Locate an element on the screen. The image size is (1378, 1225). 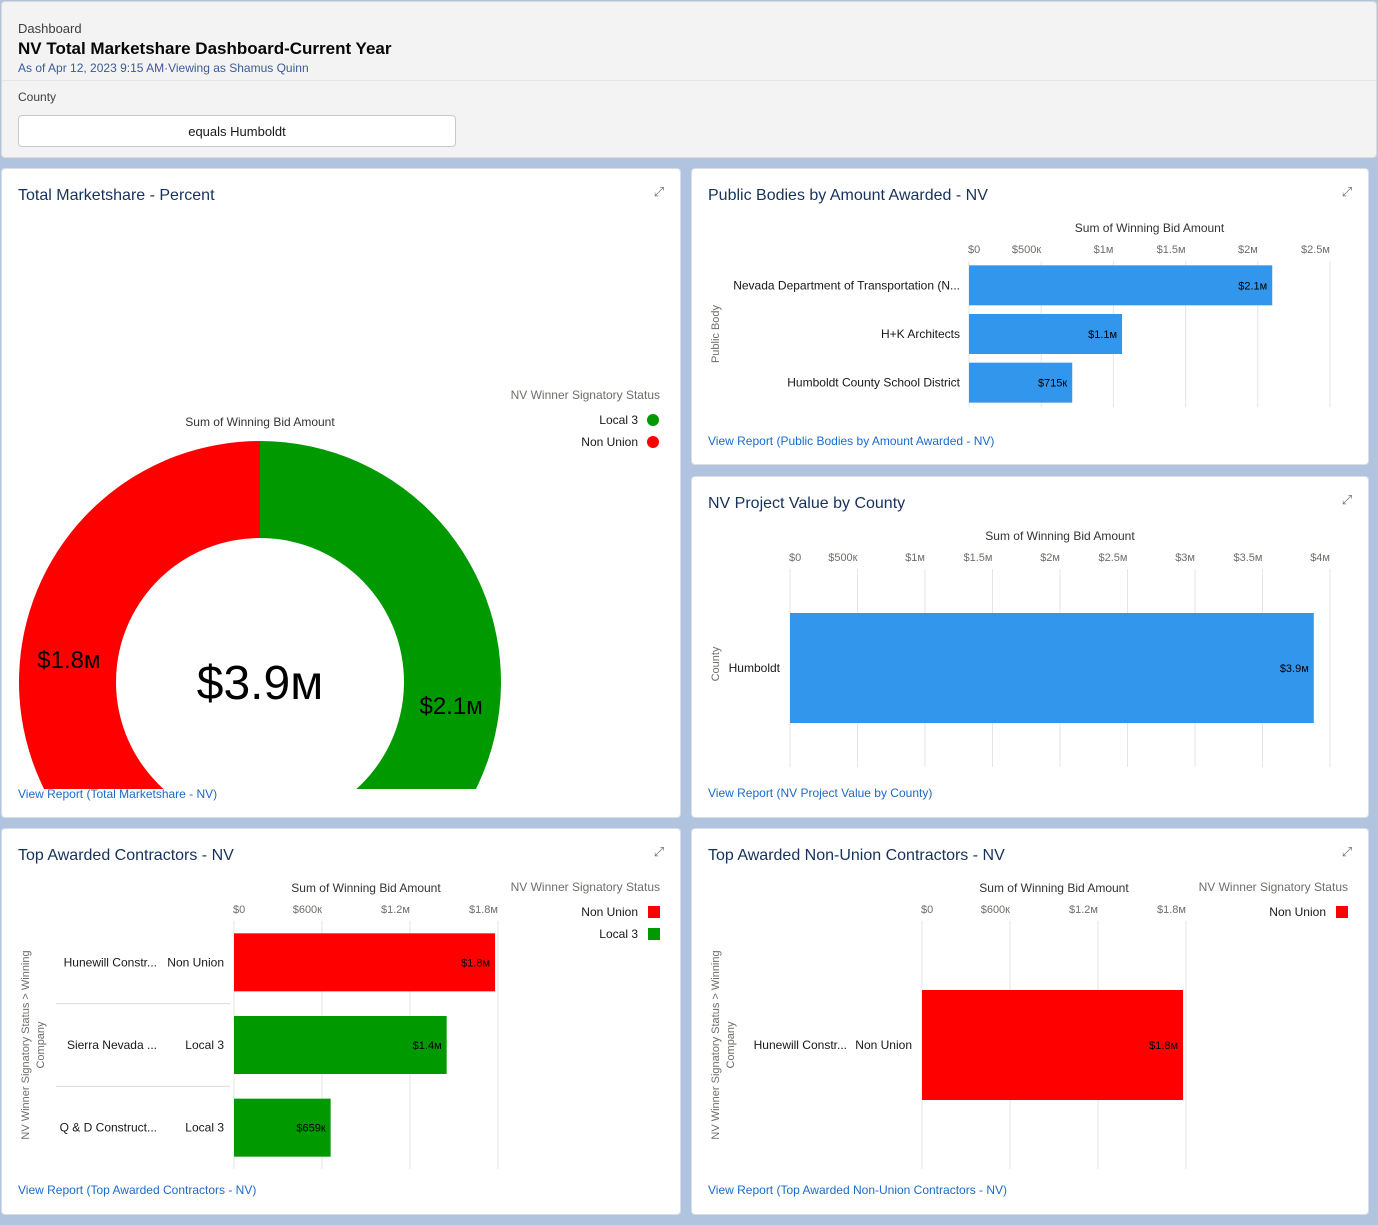
bar-value-label: $3.9м is located at coordinates (1294, 669).